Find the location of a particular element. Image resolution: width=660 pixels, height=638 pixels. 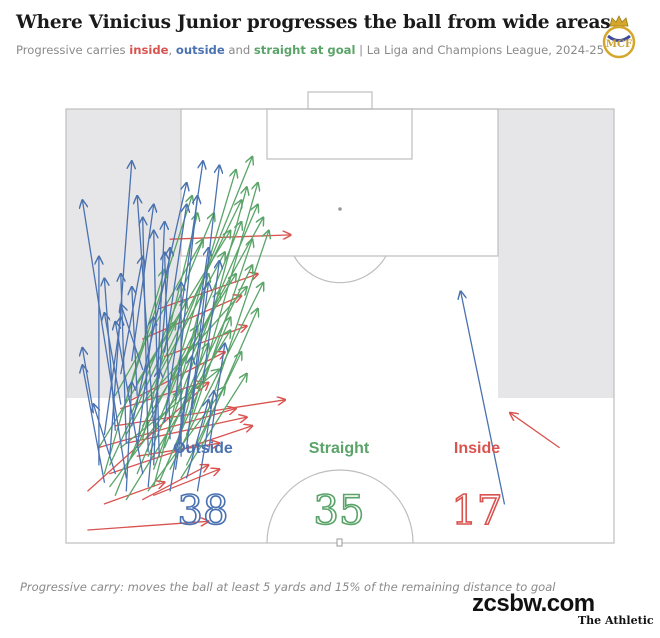

centre-spot is located at coordinates (339, 542).